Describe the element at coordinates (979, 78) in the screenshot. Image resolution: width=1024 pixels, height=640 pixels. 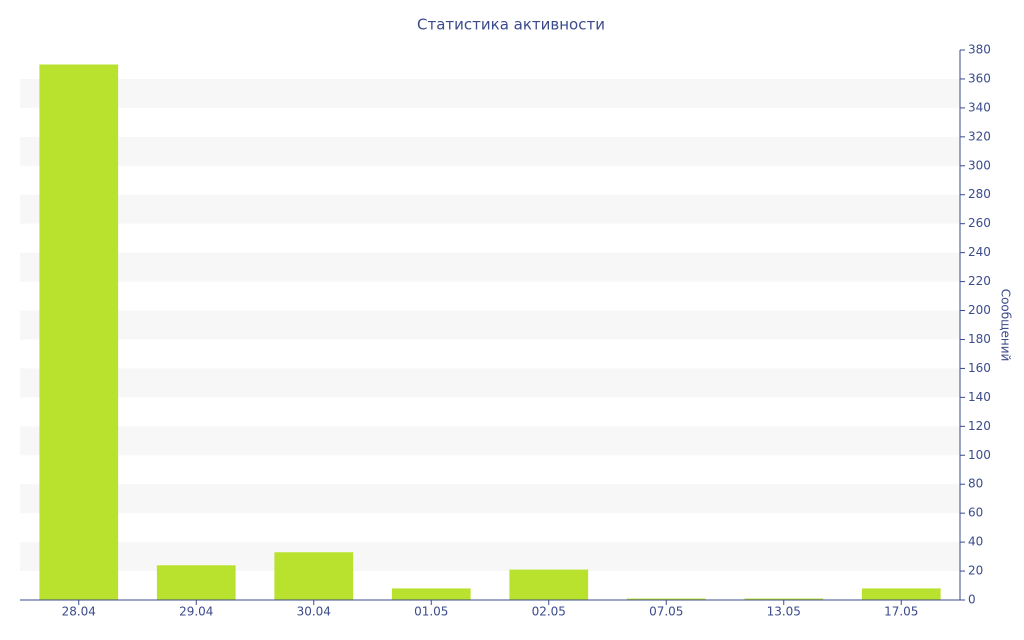
I see `y-tick-label: 360` at that location.